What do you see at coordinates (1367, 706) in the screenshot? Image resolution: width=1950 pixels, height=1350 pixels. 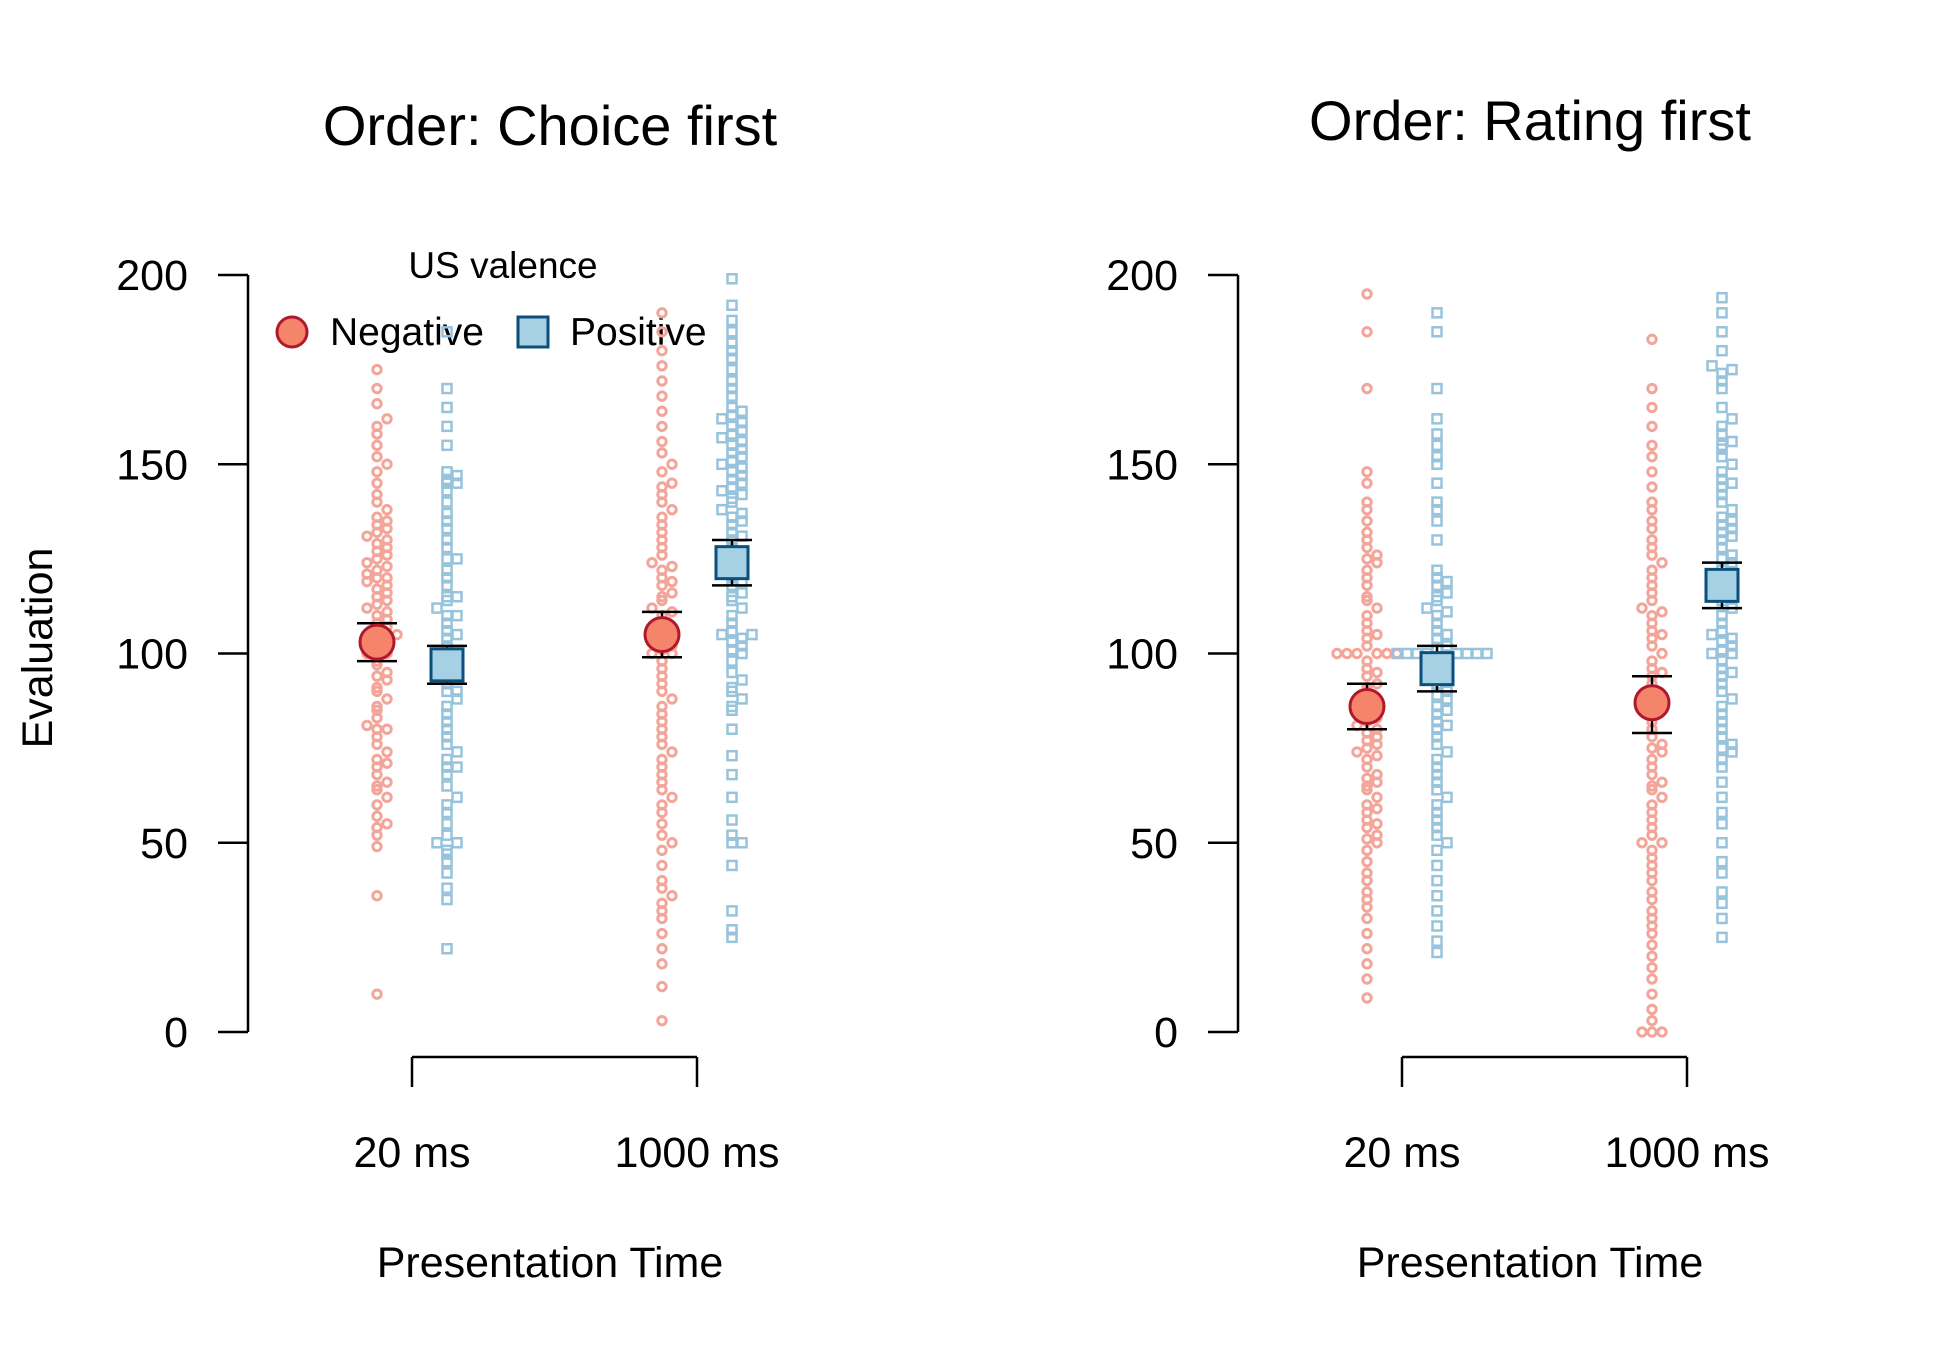 I see `negative-mean-point` at bounding box center [1367, 706].